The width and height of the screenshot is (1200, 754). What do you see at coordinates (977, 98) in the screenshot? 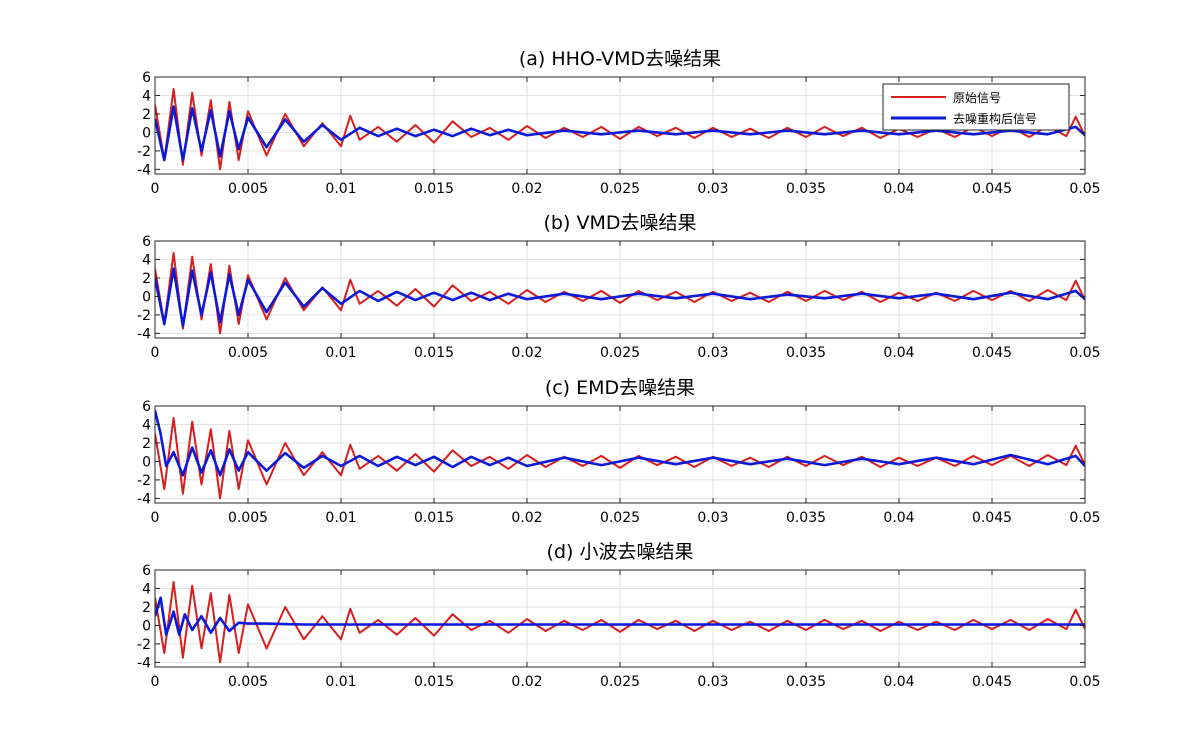
I see `legend-label: 原始信号` at bounding box center [977, 98].